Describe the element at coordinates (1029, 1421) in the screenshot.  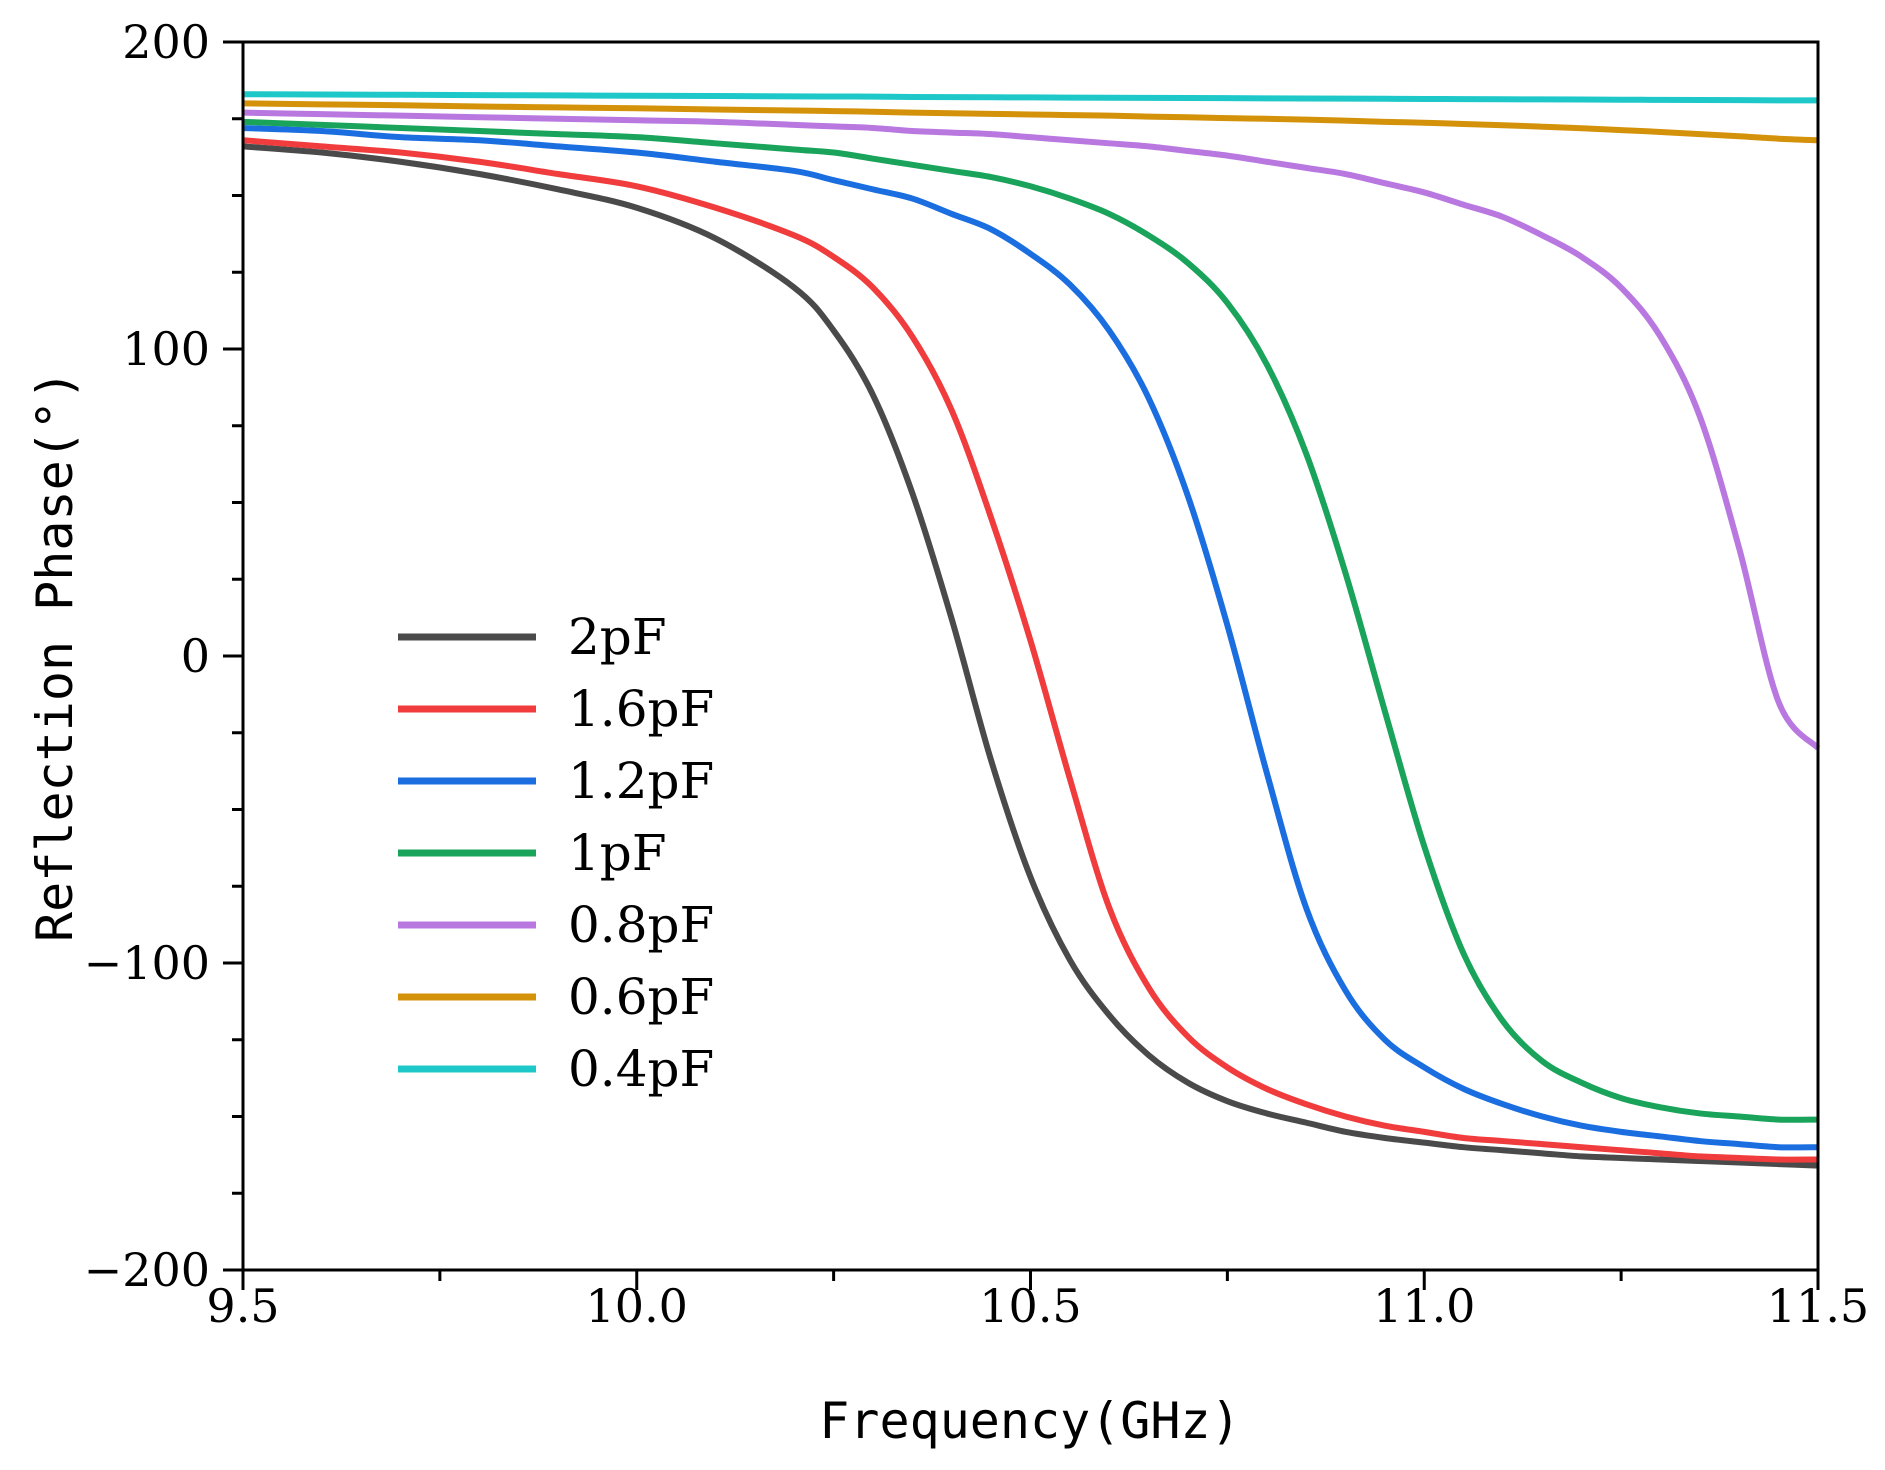
I see `x-axis-title: Frequency(GHz)` at that location.